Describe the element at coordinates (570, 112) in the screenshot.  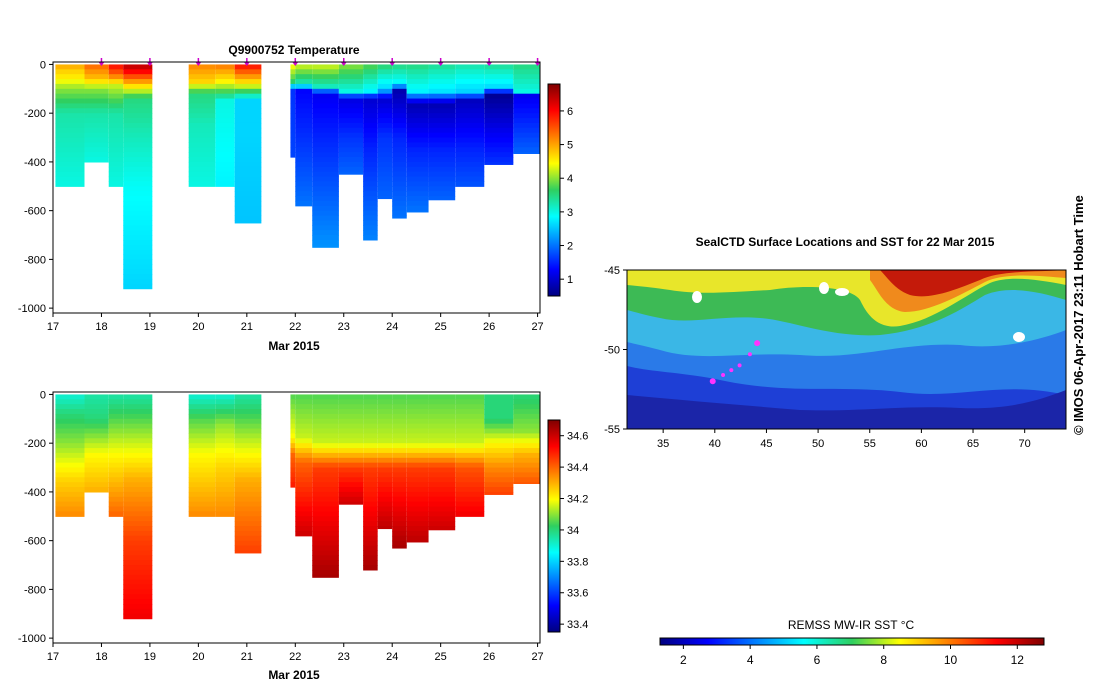
I see `temperature-cbar-tick-label: 6` at that location.